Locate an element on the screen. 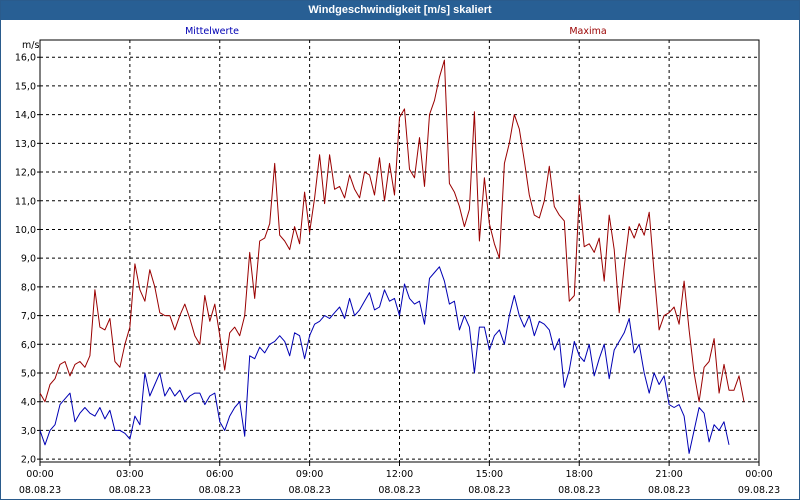 The width and height of the screenshot is (800, 500). y-tick-label: 5,0 is located at coordinates (28, 374).